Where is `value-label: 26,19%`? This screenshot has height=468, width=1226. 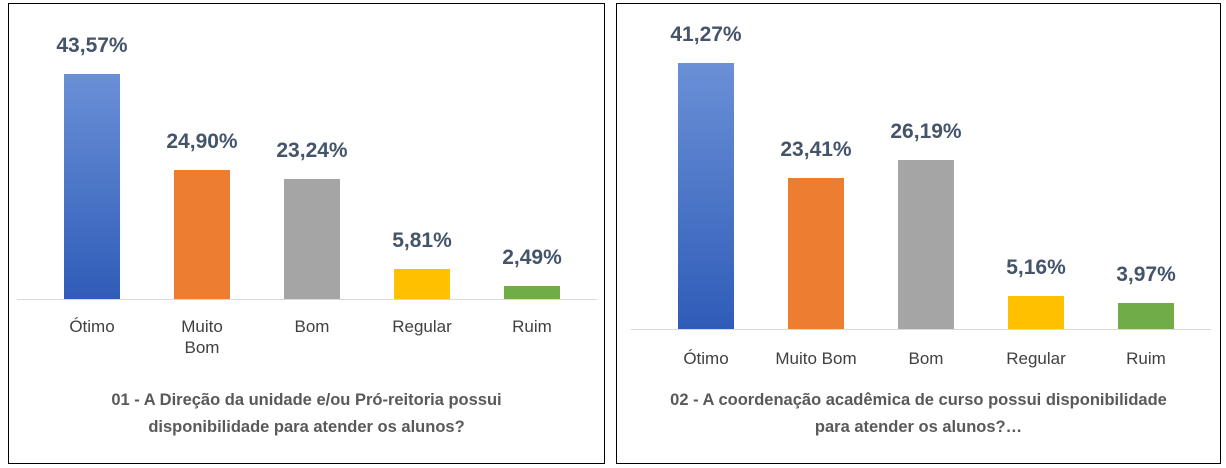 value-label: 26,19% is located at coordinates (926, 132).